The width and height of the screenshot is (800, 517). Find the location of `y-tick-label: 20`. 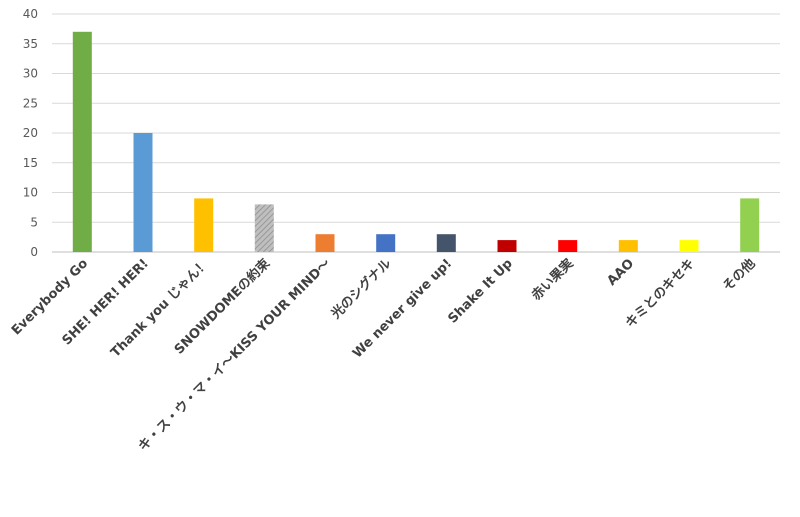

y-tick-label: 20 is located at coordinates (30, 133).